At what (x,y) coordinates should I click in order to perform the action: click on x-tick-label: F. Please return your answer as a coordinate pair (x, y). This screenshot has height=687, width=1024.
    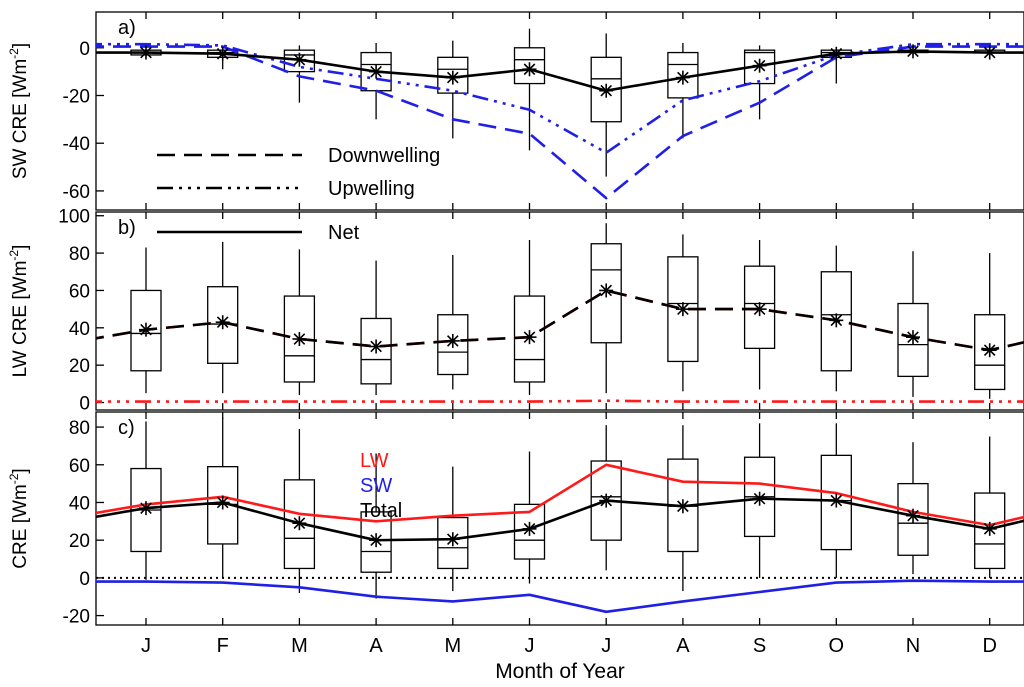
    Looking at the image, I should click on (223, 646).